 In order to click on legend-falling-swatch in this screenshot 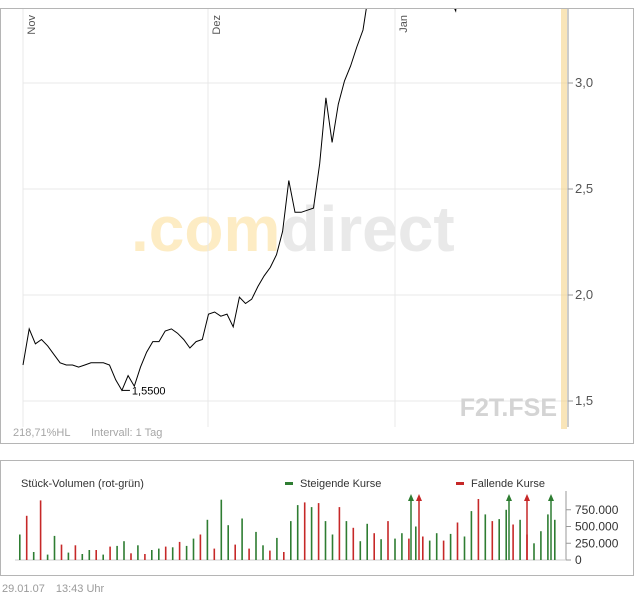, I will do `click(460, 483)`.